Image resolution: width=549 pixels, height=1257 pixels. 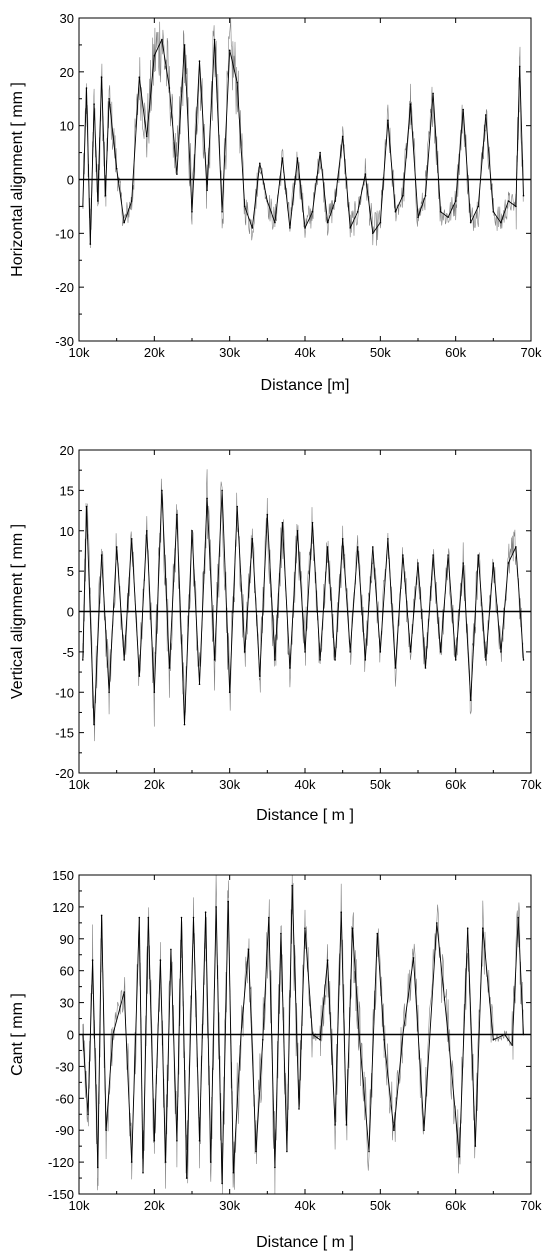 I want to click on horizontal-y-axis-title: Horizontal alignment [ mm ], so click(x=17, y=179).